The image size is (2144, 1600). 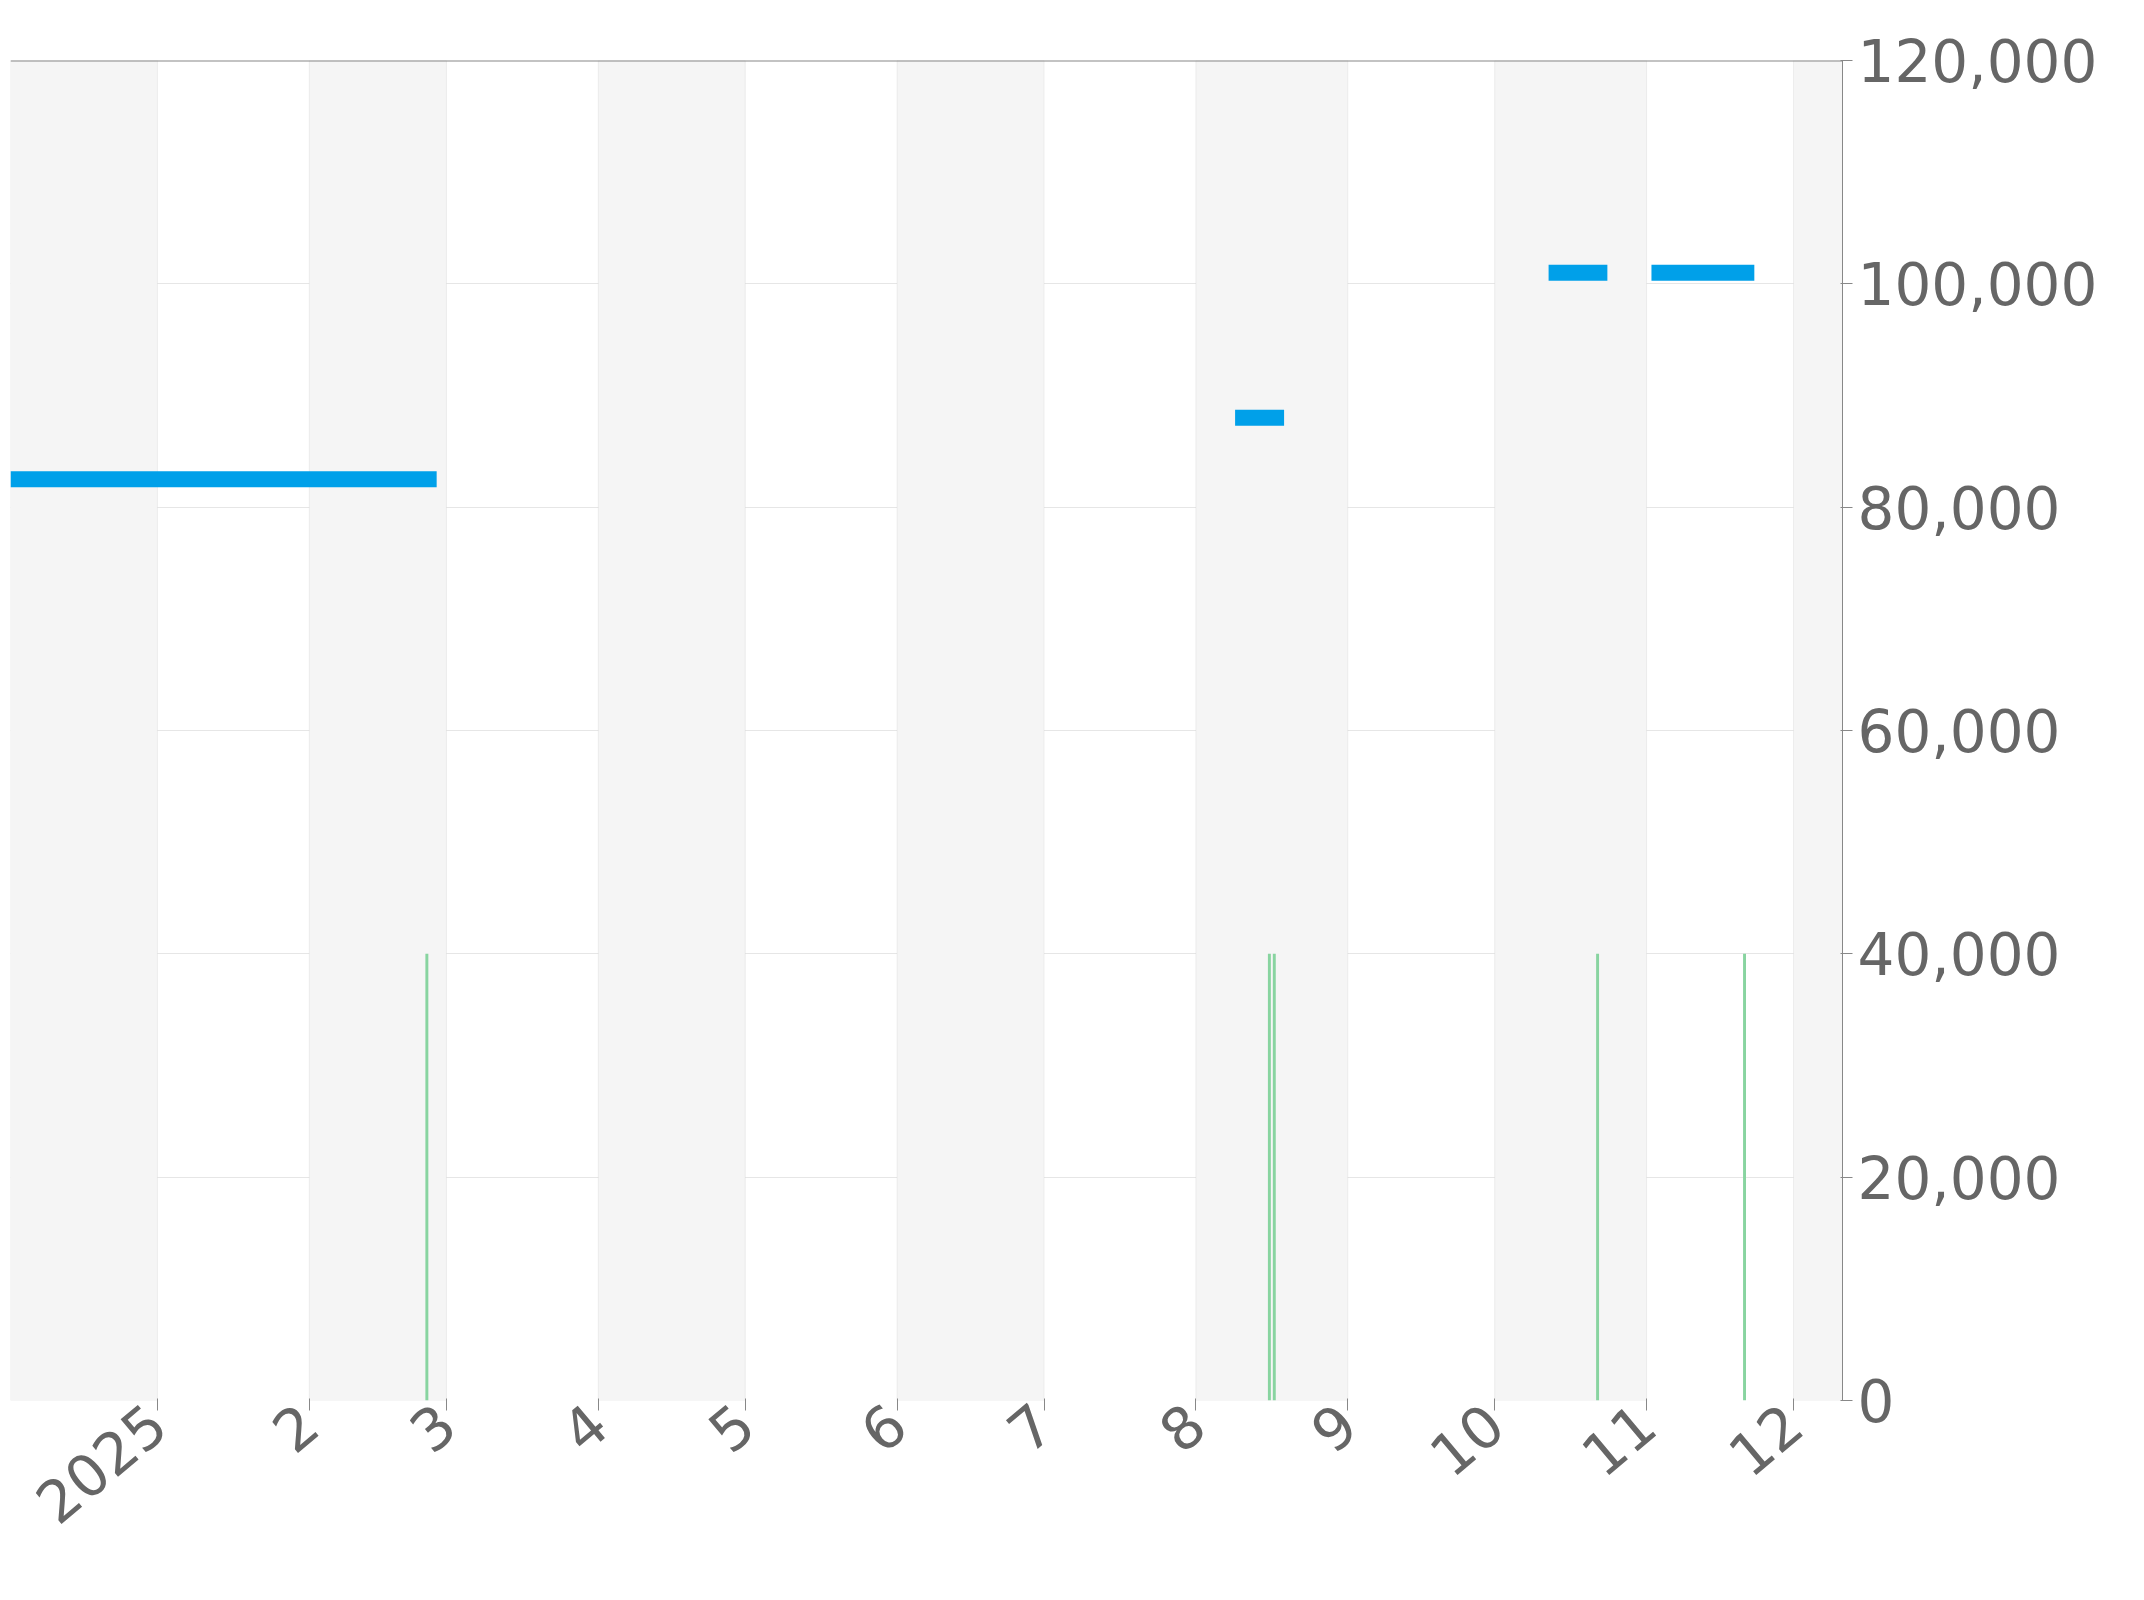 I want to click on x-tick-label: 5, so click(x=732, y=1428).